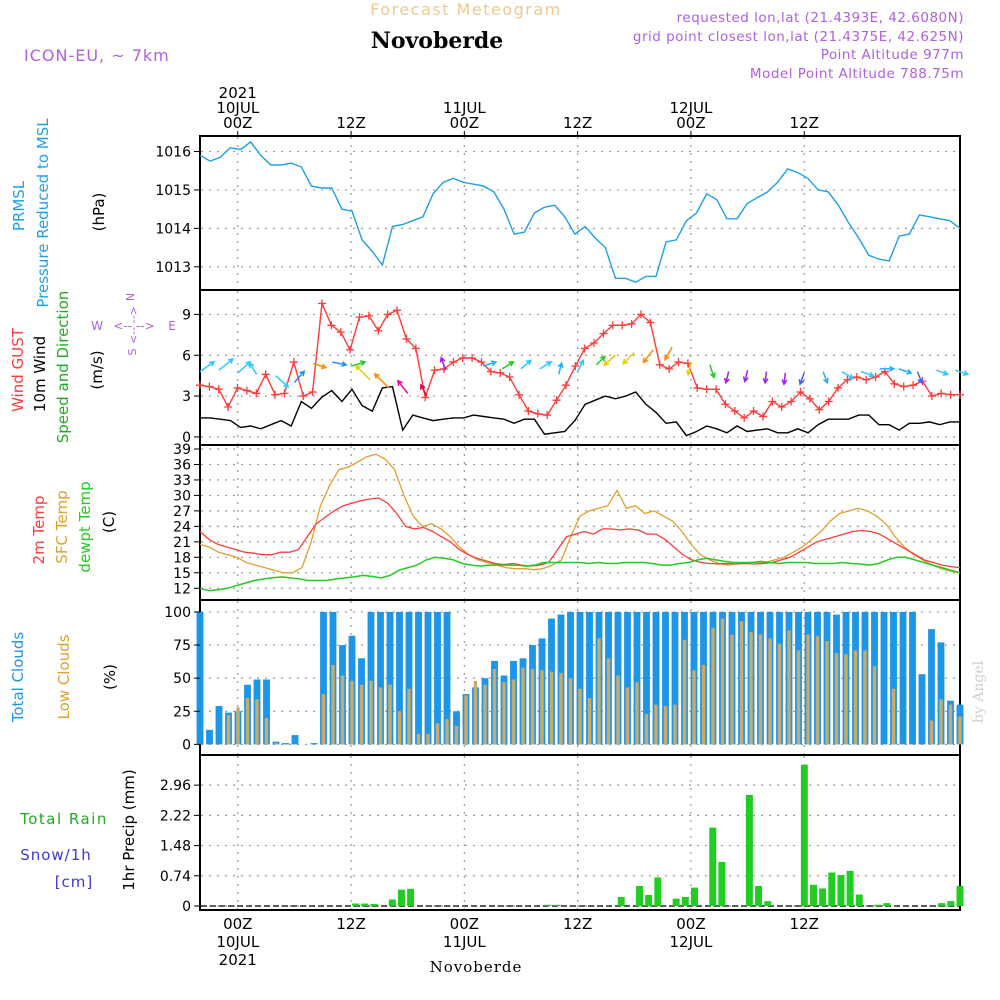 The image size is (1000, 1000). What do you see at coordinates (437, 41) in the screenshot?
I see `station-name: Novoberde` at bounding box center [437, 41].